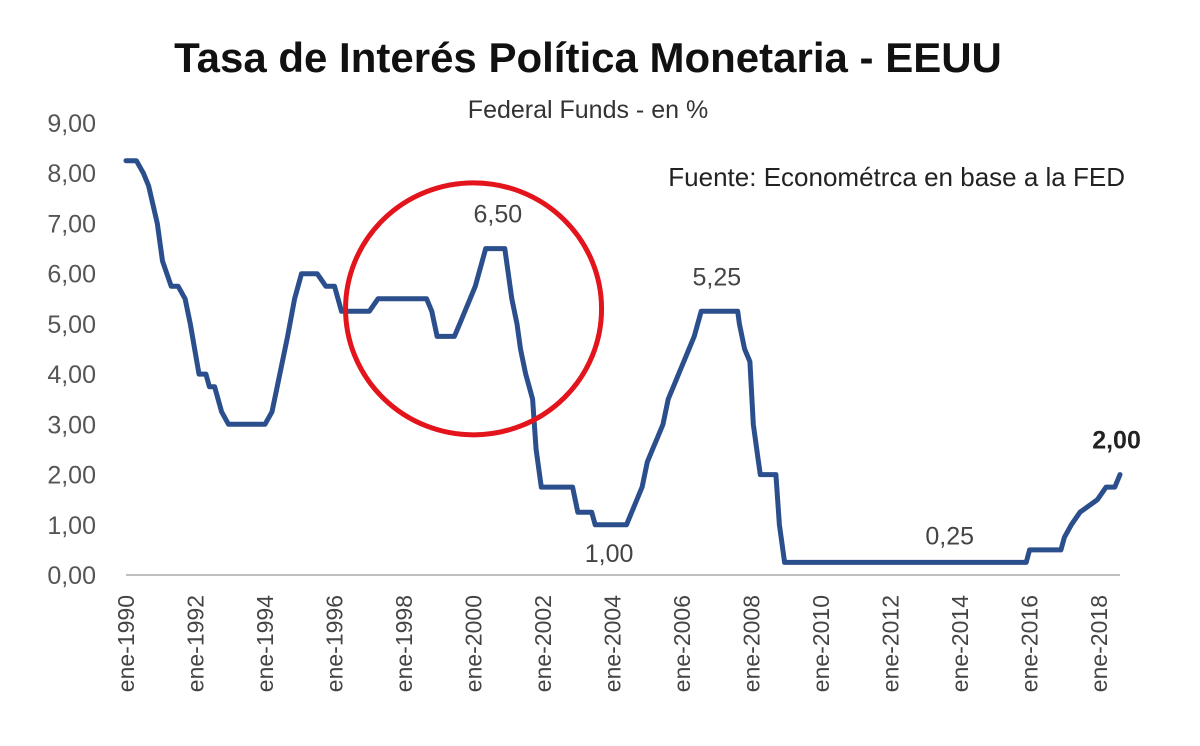  Describe the element at coordinates (404, 643) in the screenshot. I see `x-tick-label: ene-1998` at that location.